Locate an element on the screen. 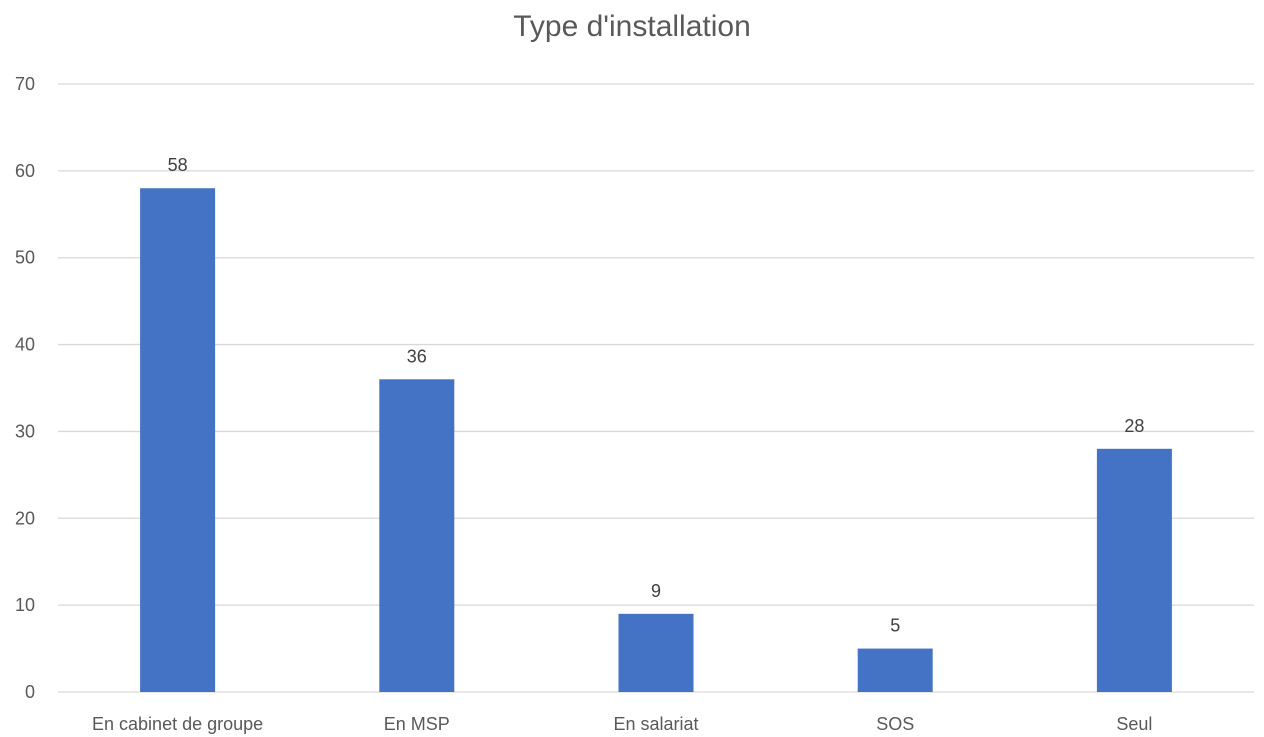 This screenshot has width=1264, height=737. x-category-label: SOS is located at coordinates (895, 724).